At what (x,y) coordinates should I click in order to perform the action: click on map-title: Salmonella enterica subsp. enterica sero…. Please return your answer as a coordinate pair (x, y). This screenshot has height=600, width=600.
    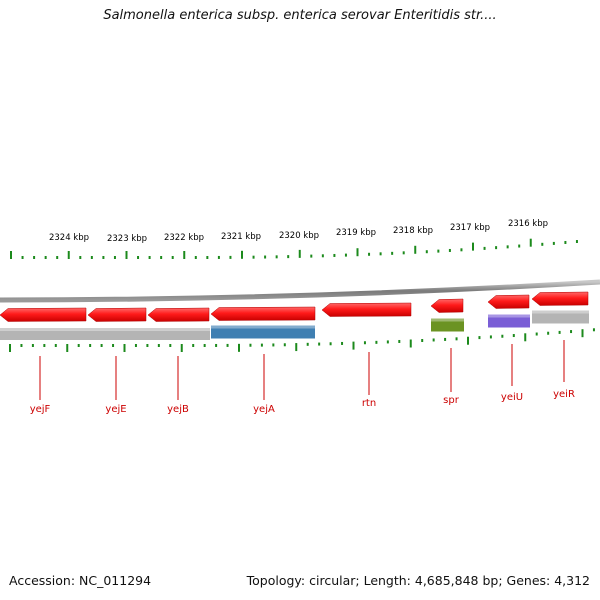
    Looking at the image, I should click on (300, 15).